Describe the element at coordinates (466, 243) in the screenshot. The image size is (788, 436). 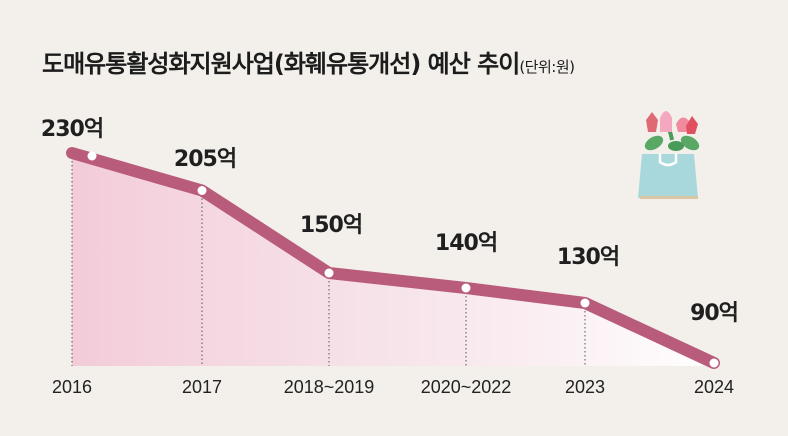
I see `data-label: 140억` at that location.